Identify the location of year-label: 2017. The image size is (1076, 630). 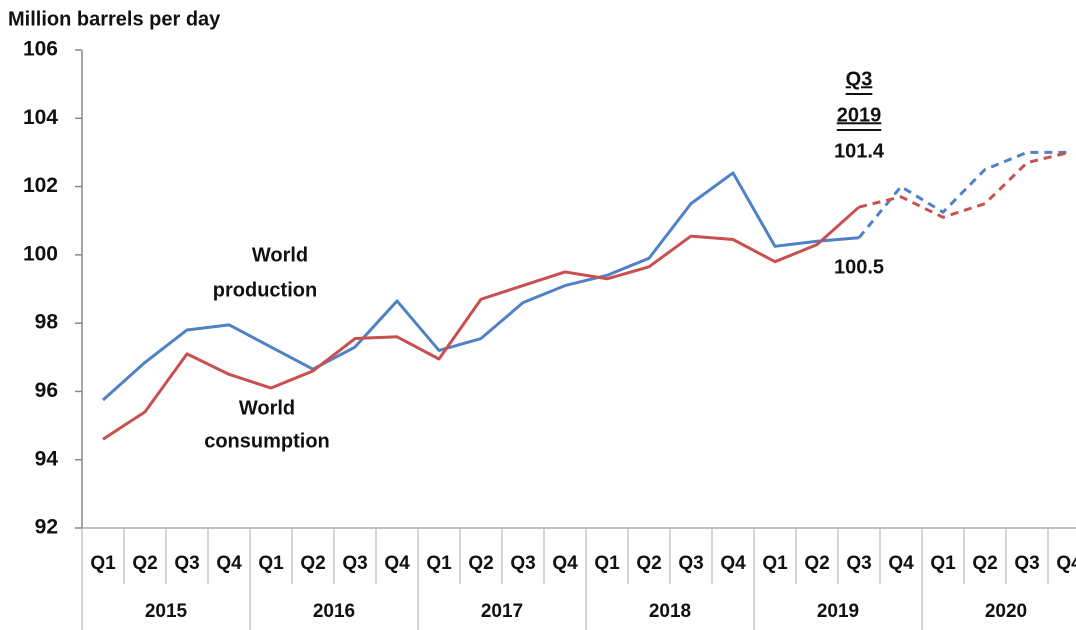
(502, 611).